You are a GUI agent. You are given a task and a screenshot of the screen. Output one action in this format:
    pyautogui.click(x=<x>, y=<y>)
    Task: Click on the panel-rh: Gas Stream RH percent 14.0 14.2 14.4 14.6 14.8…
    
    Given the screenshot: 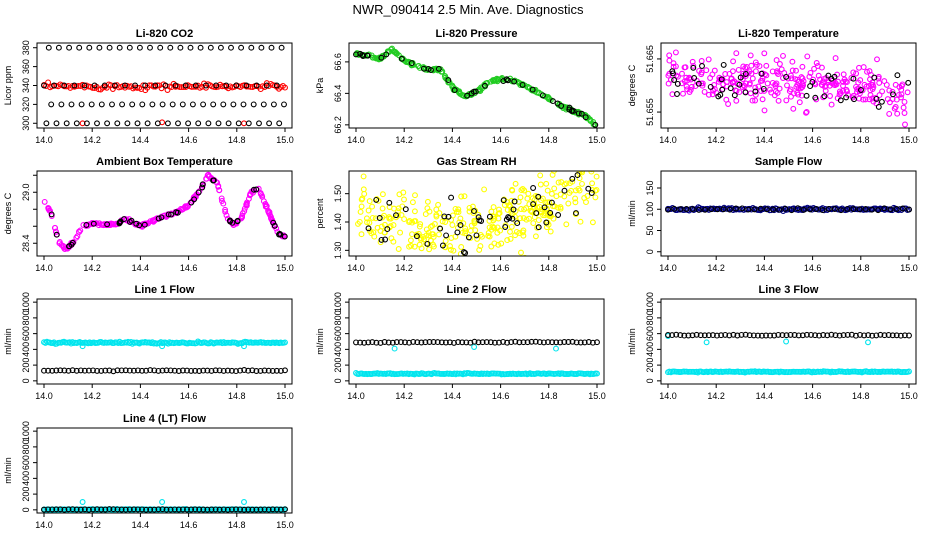 What is the action you would take?
    pyautogui.click(x=460, y=214)
    